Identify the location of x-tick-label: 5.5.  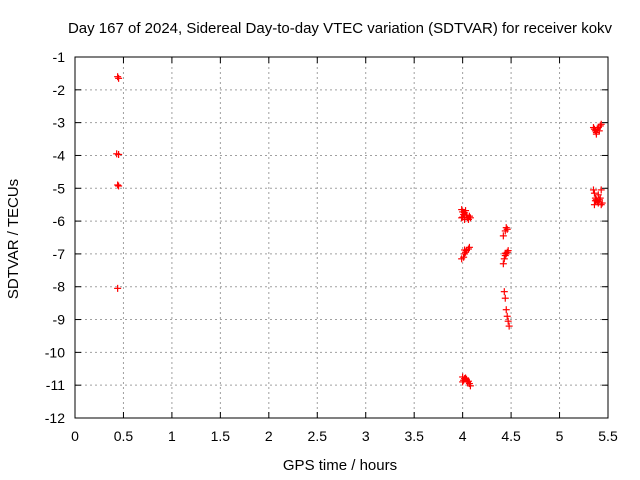
(608, 436).